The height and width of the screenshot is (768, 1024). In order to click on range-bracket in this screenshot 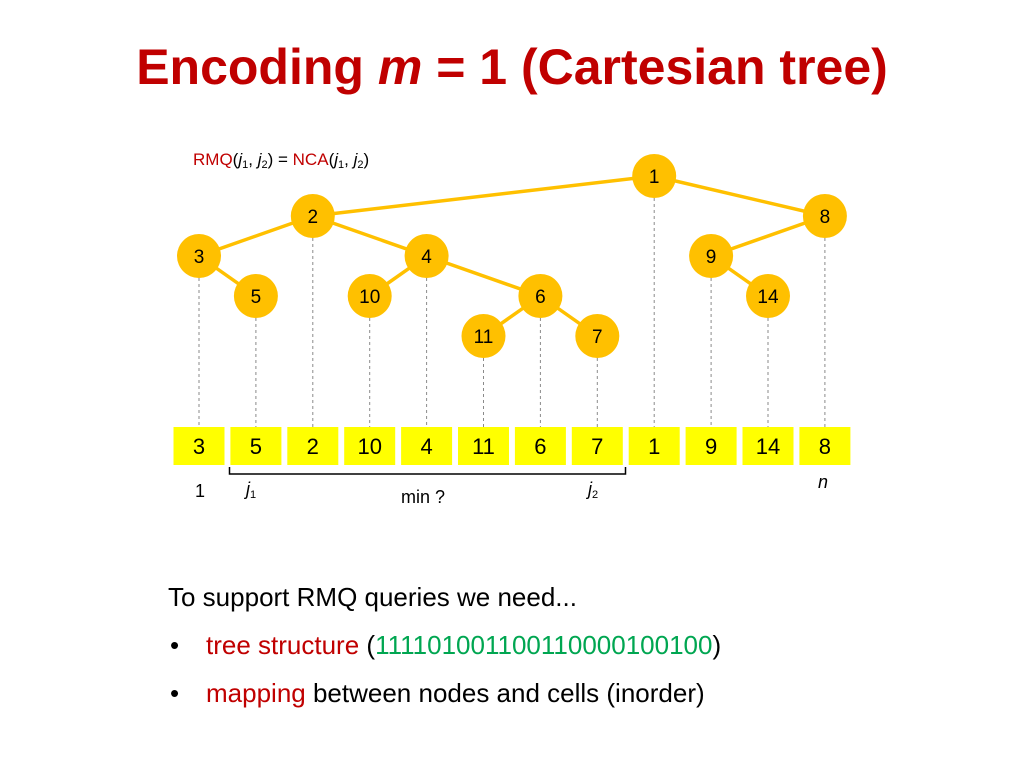, I will do `click(427, 471)`.